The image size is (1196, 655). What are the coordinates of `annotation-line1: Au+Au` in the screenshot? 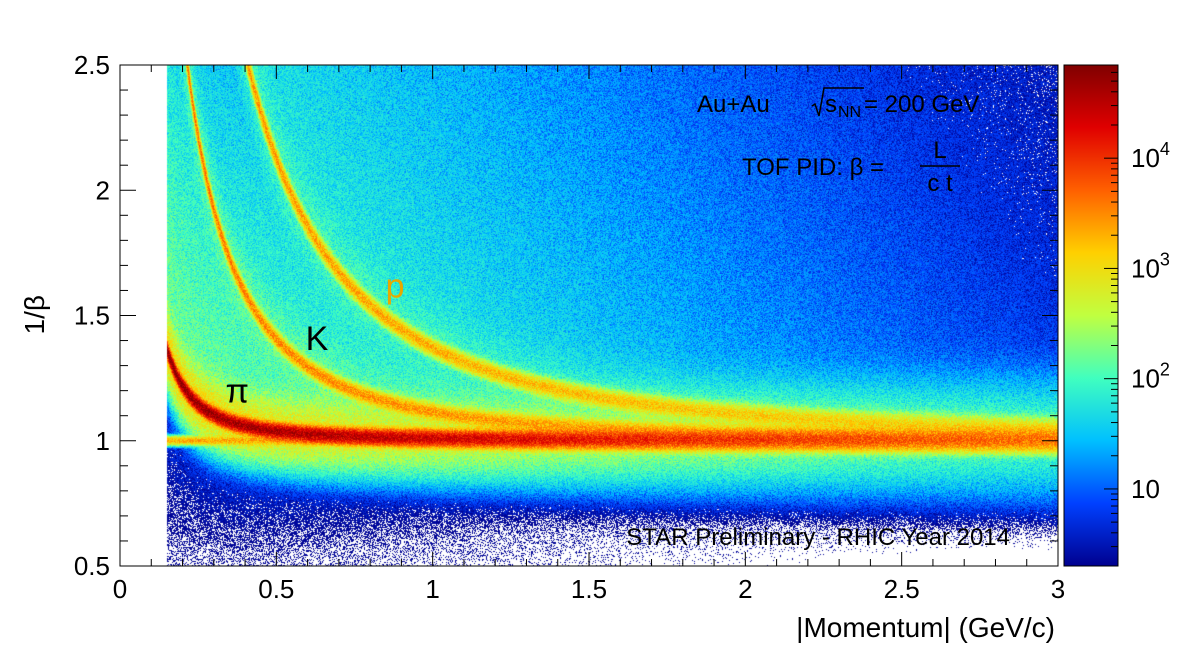 It's located at (733, 104).